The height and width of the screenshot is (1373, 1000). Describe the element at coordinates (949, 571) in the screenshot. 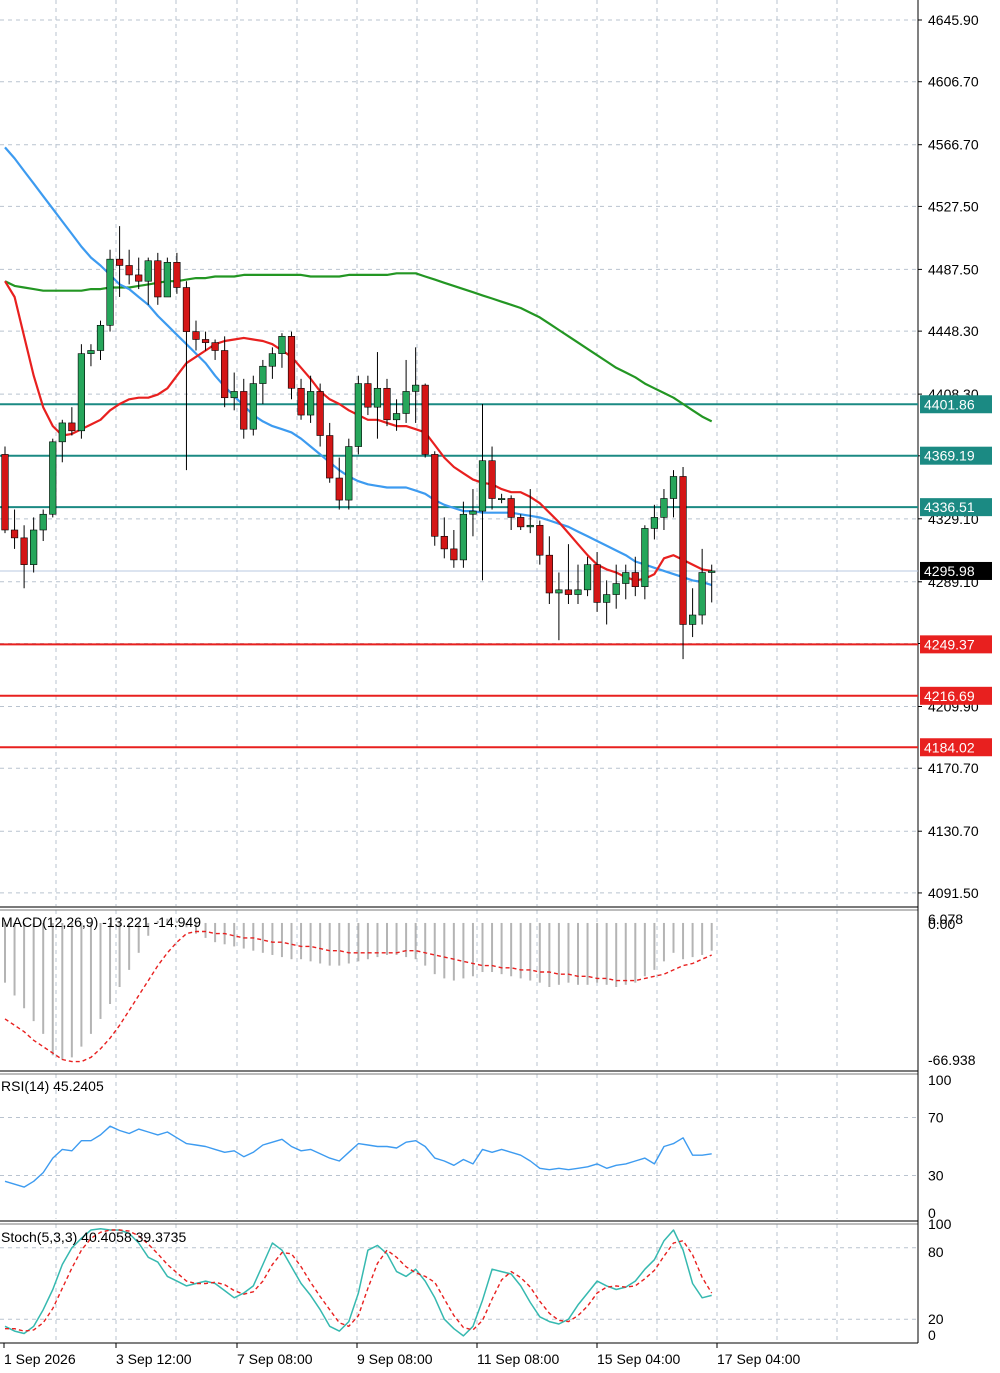

I see `current-price-label: 4295.98` at that location.